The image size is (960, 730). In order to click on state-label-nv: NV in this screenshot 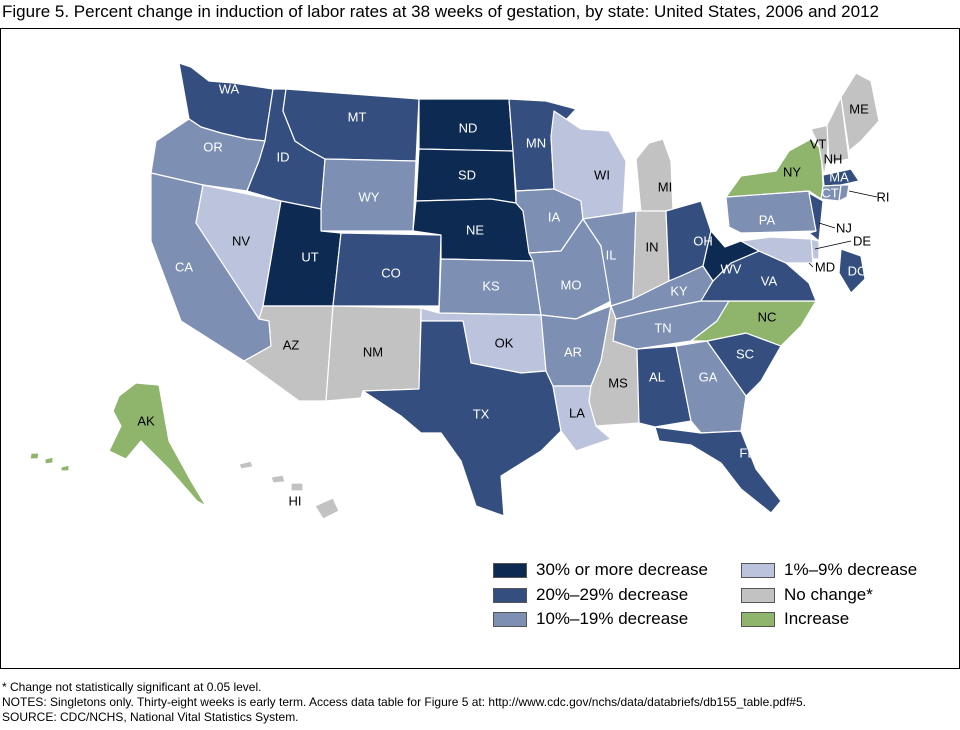, I will do `click(241, 241)`.